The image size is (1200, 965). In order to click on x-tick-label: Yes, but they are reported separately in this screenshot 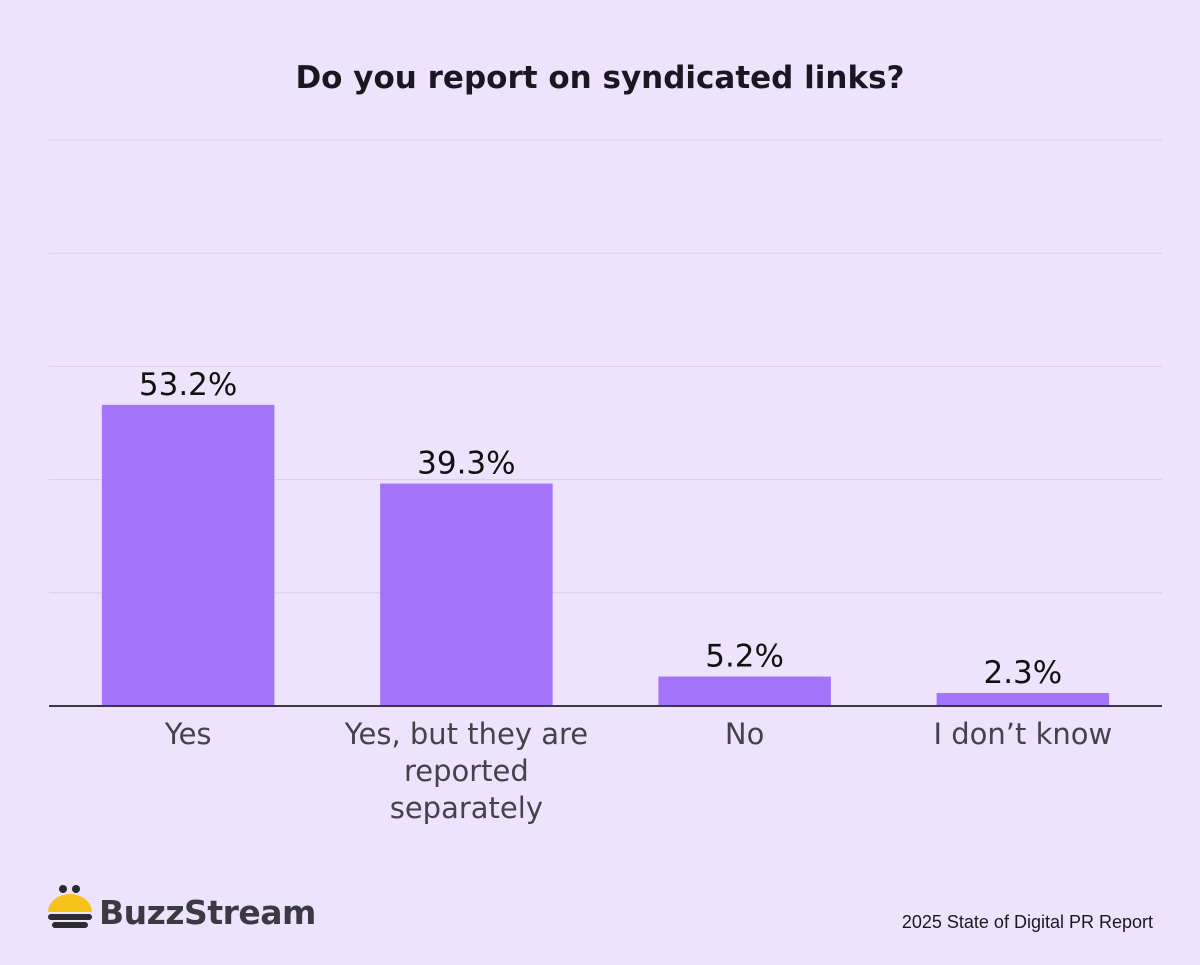, I will do `click(466, 771)`.